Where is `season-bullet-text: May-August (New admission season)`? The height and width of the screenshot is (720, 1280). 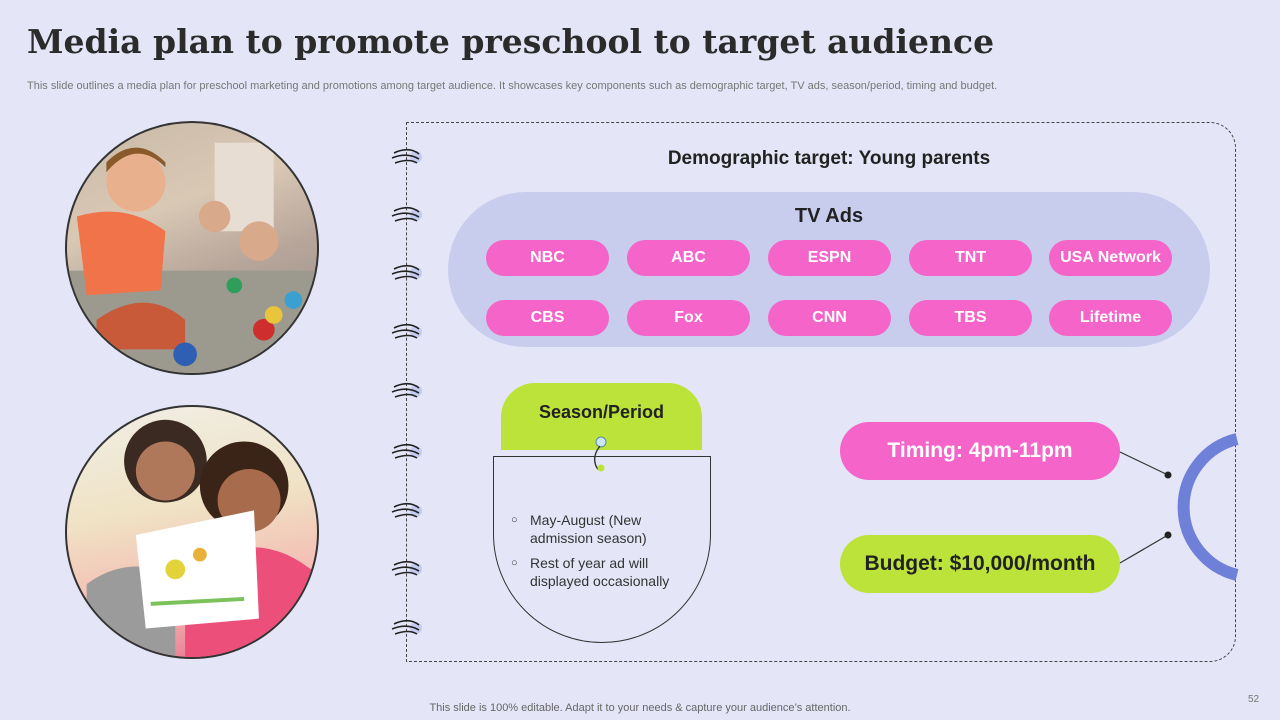 season-bullet-text: May-August (New admission season) is located at coordinates (588, 529).